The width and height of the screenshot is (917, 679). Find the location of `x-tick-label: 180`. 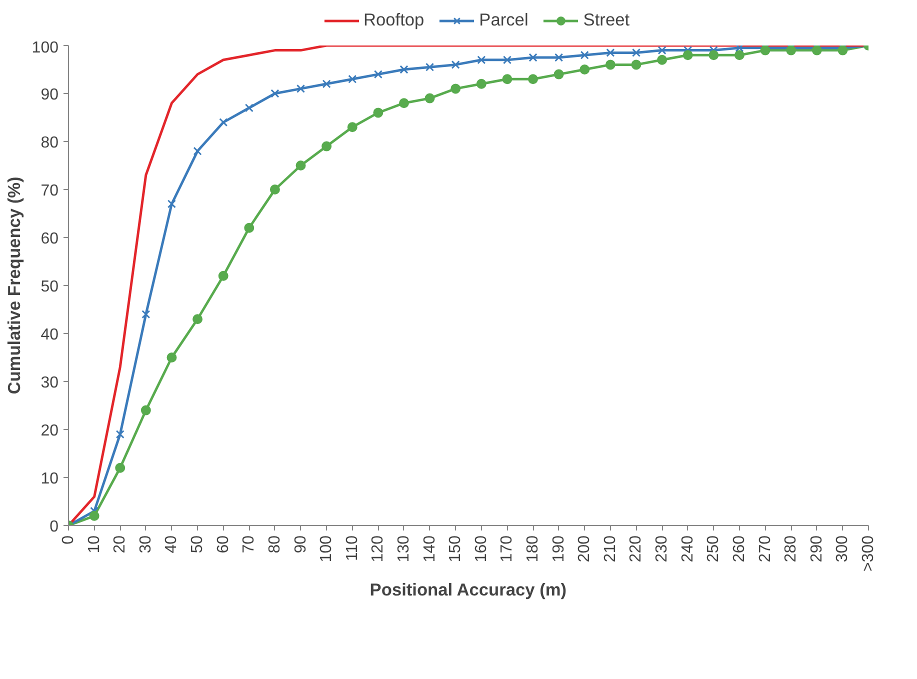

x-tick-label: 180 is located at coordinates (533, 548).